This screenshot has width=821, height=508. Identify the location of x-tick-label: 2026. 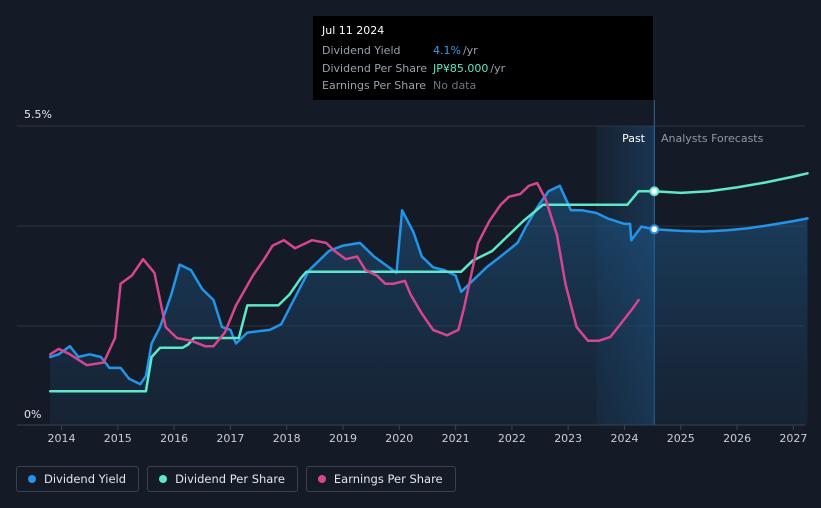
(737, 438).